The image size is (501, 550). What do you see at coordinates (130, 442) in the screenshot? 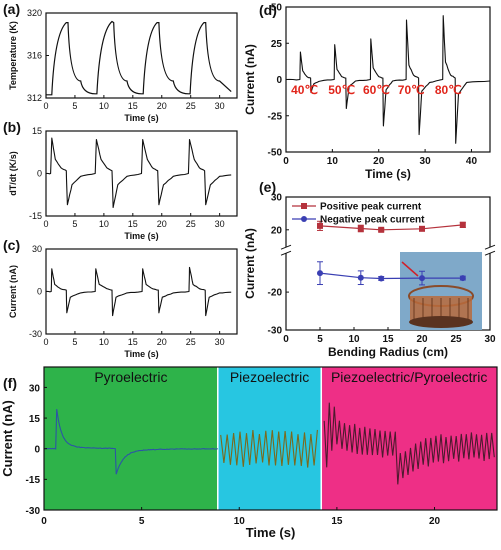
I see `pyroelectric-trace` at bounding box center [130, 442].